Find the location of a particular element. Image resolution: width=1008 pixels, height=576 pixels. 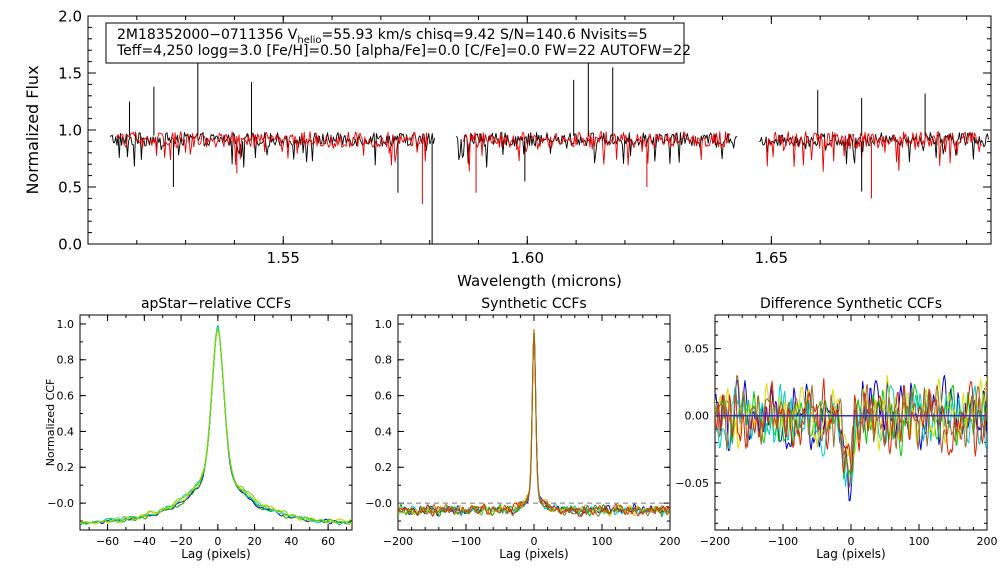

synthetic_ccf-title: Synthetic CCFs is located at coordinates (533, 304).